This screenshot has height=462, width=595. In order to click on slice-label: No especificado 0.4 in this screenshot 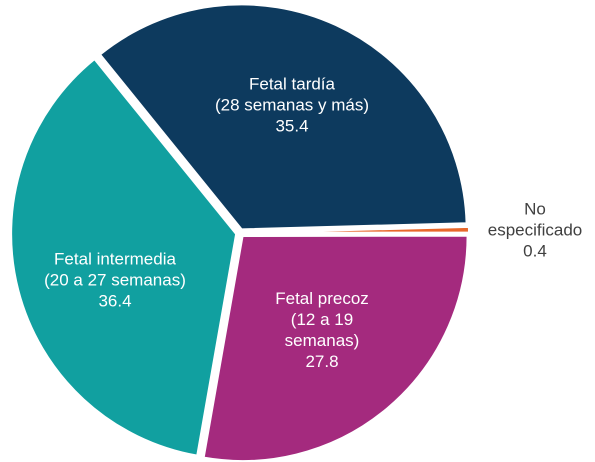, I will do `click(535, 230)`.